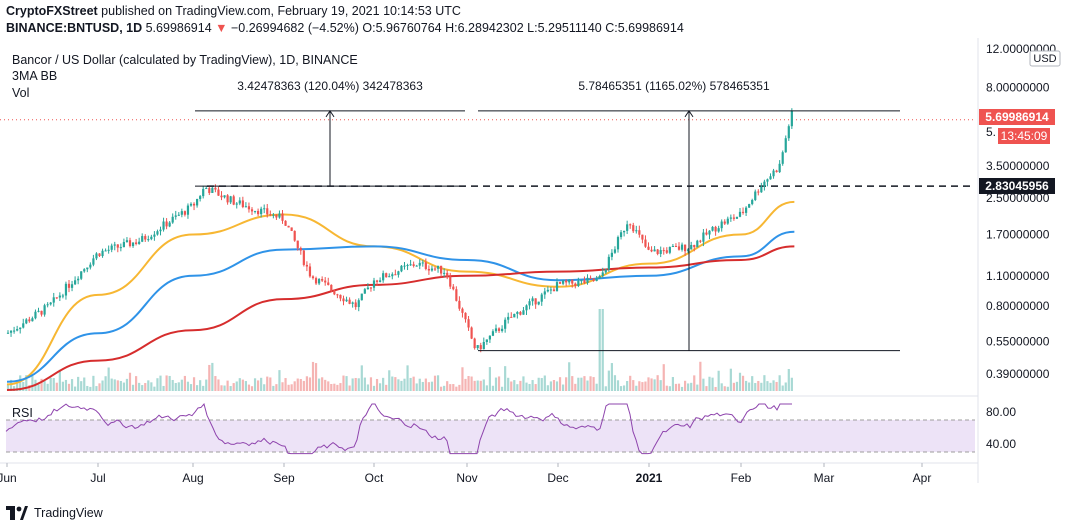  Describe the element at coordinates (1017, 117) in the screenshot. I see `current-price-tag` at that location.